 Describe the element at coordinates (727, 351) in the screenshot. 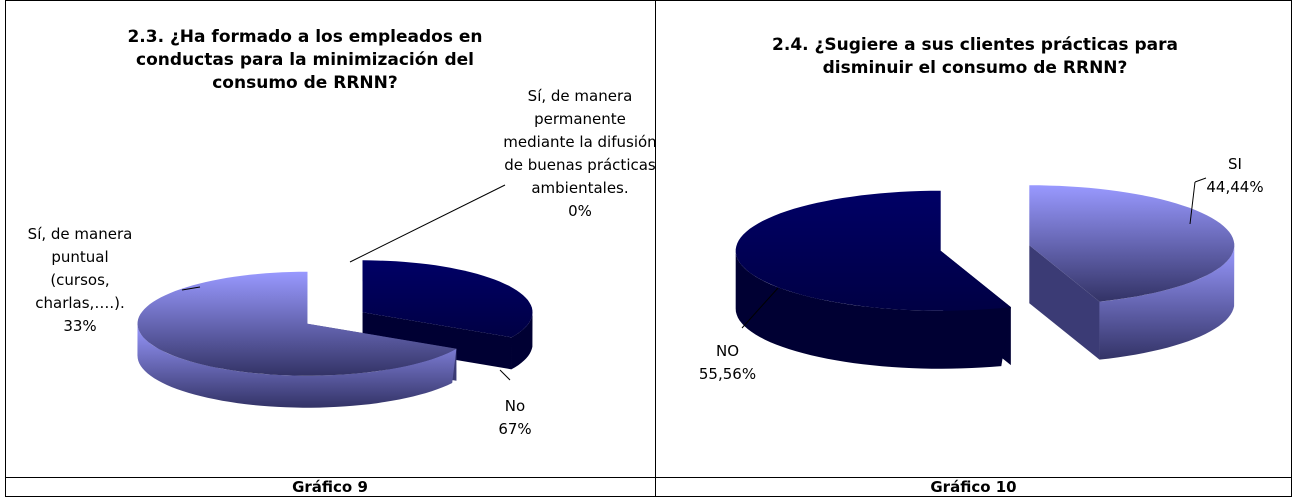

I see `category-label: NO` at that location.